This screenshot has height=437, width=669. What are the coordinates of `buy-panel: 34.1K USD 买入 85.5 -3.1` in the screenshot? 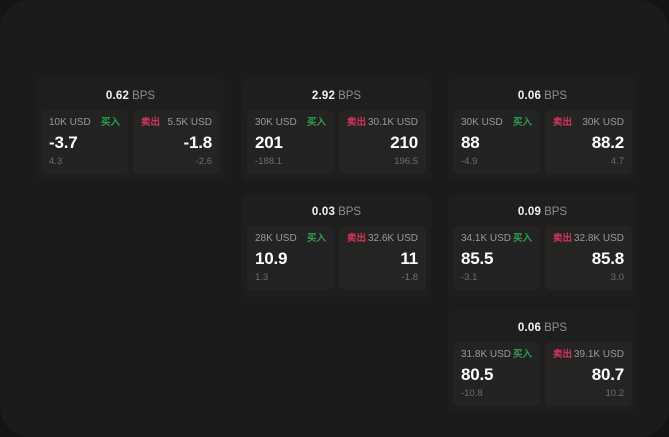 It's located at (496, 258).